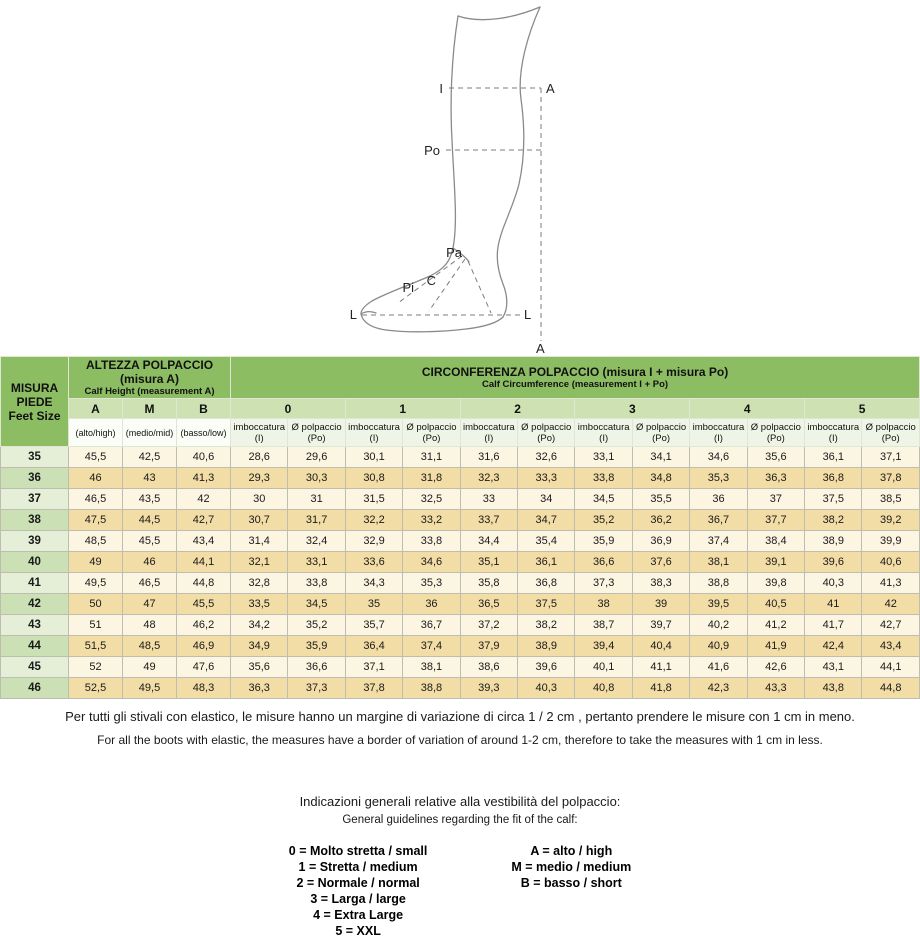 This screenshot has height=947, width=920. What do you see at coordinates (374, 499) in the screenshot?
I see `circumference-cell: 31,5` at bounding box center [374, 499].